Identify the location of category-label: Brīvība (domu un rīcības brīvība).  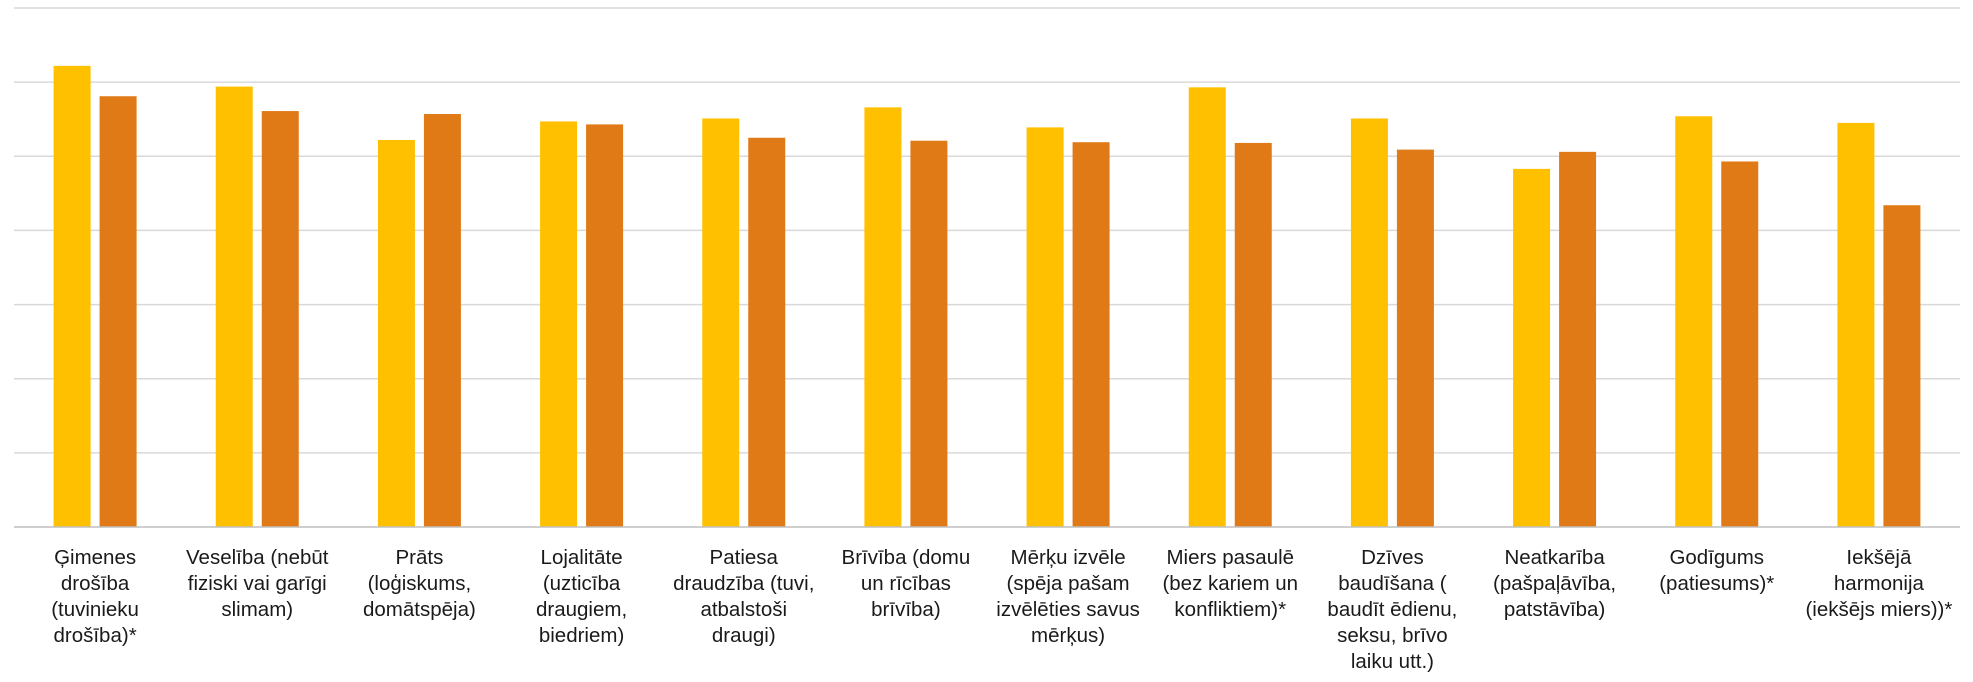
(906, 584).